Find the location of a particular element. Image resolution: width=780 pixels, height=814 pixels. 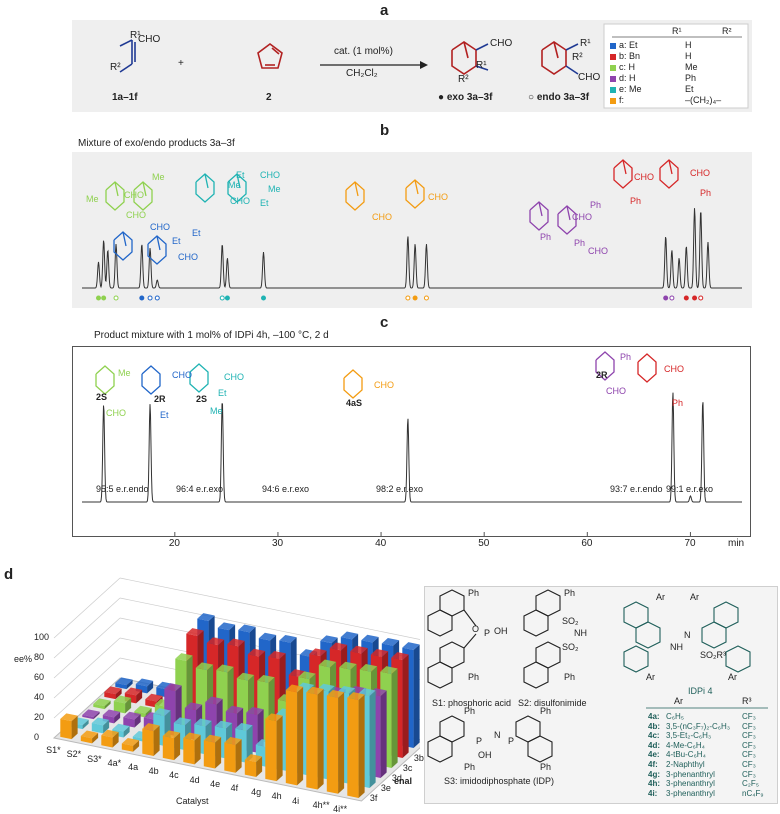

idpi-aryl-group: C₆H₅ is located at coordinates (675, 716).